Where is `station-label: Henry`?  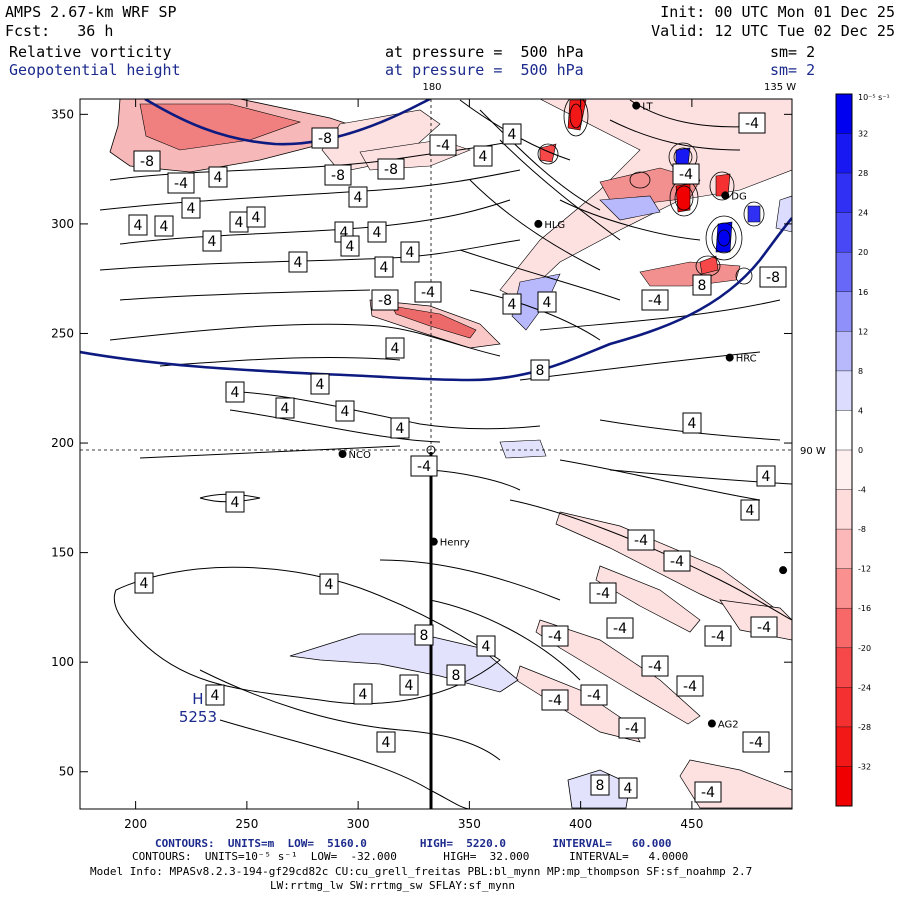 station-label: Henry is located at coordinates (455, 543).